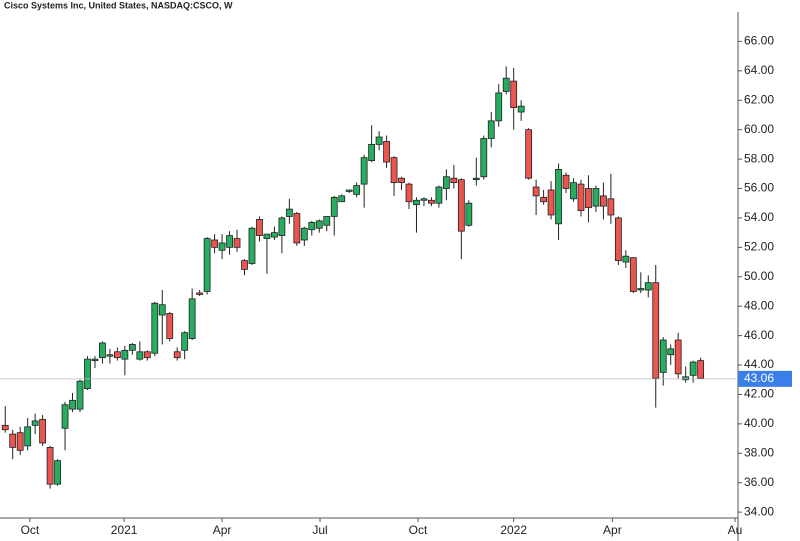  I want to click on x-tick-label: Oct, so click(30, 530).